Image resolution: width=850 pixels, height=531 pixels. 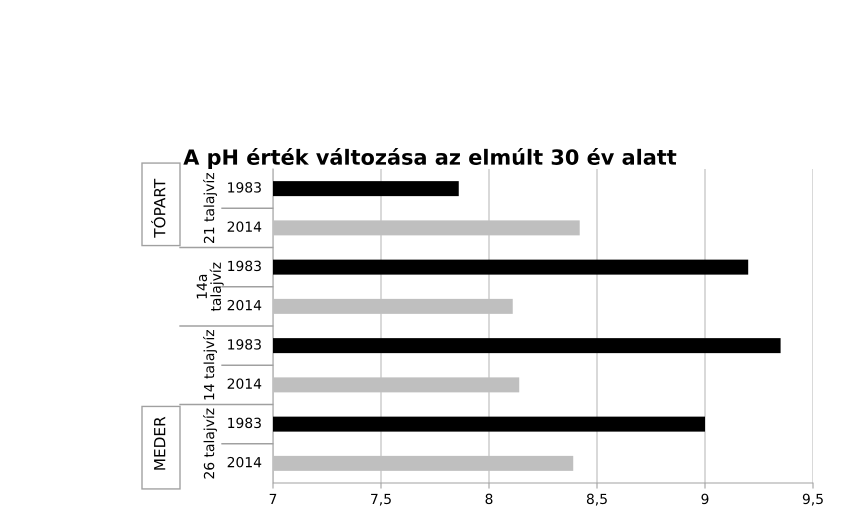 I want to click on text: 14 talajvíz, so click(x=210, y=365).